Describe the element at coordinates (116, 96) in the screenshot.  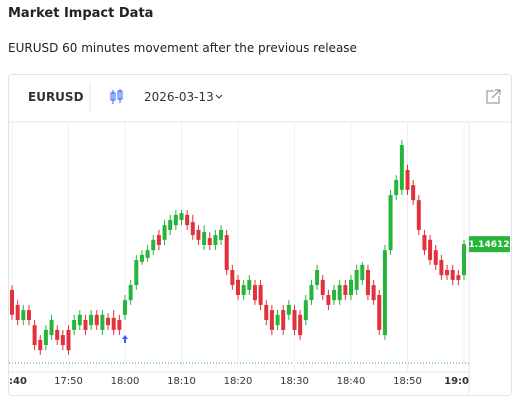
I see `candle-icon` at that location.